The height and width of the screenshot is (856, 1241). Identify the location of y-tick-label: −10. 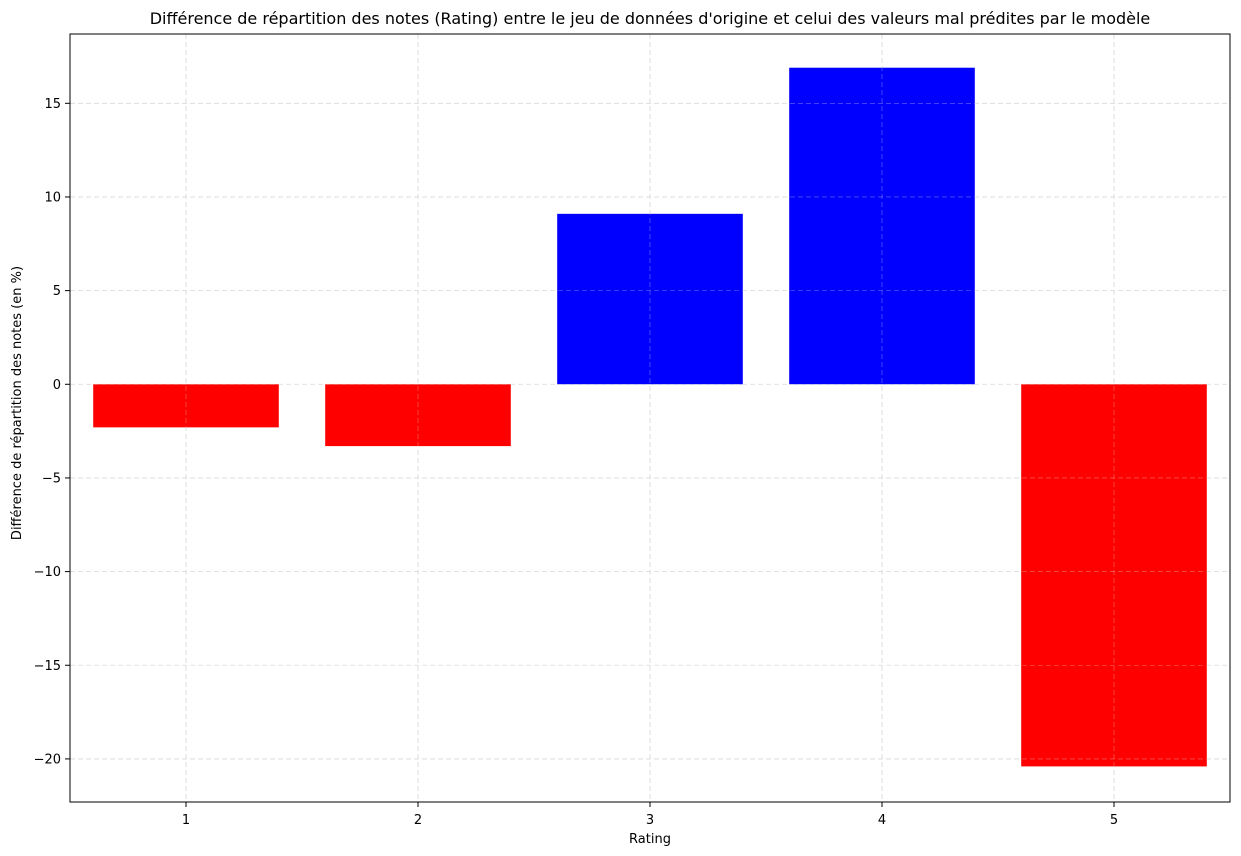
(47, 572).